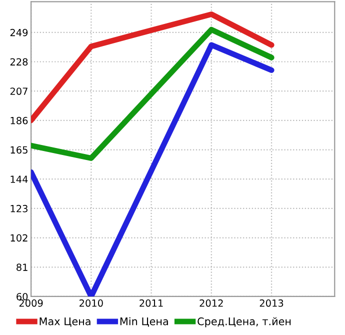 This screenshot has width=345, height=335. Describe the element at coordinates (65, 322) in the screenshot. I see `legend-label: Max Цена` at that location.